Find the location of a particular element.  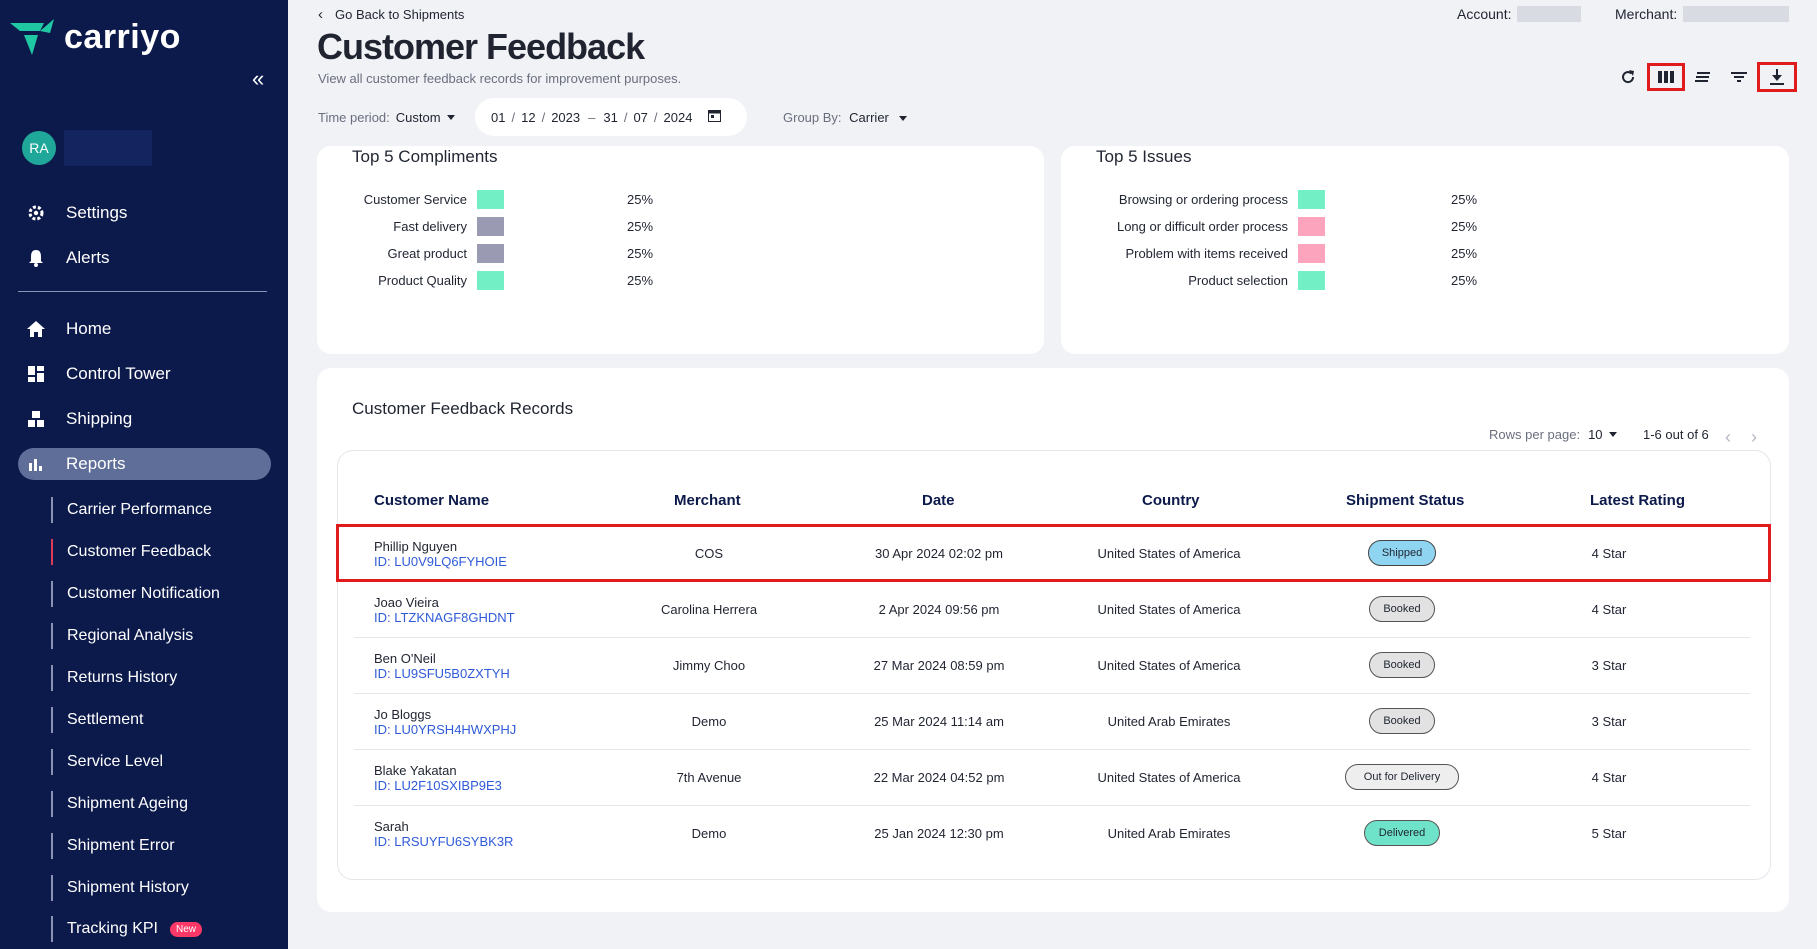

shipment-id-link: ID: LTZKNAGF8GHDNT is located at coordinates (444, 617).